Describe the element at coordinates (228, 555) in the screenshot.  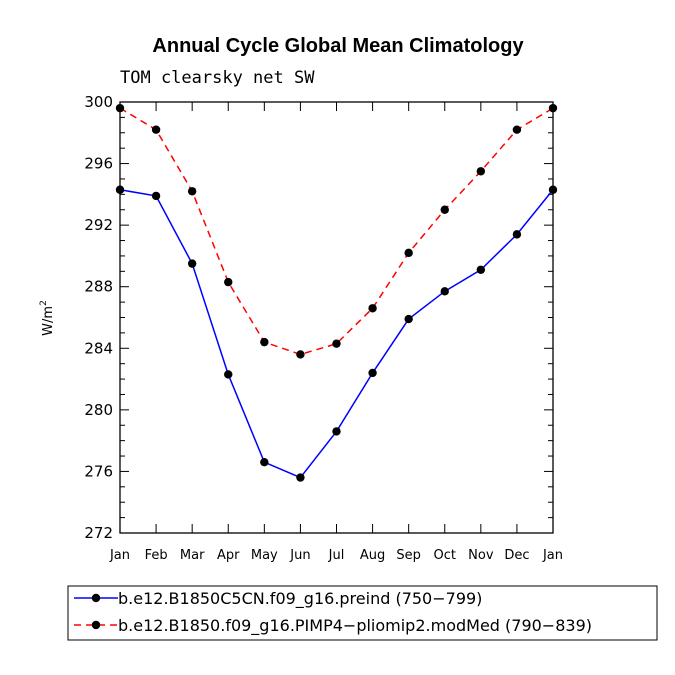
I see `x-tick-label: Apr` at that location.